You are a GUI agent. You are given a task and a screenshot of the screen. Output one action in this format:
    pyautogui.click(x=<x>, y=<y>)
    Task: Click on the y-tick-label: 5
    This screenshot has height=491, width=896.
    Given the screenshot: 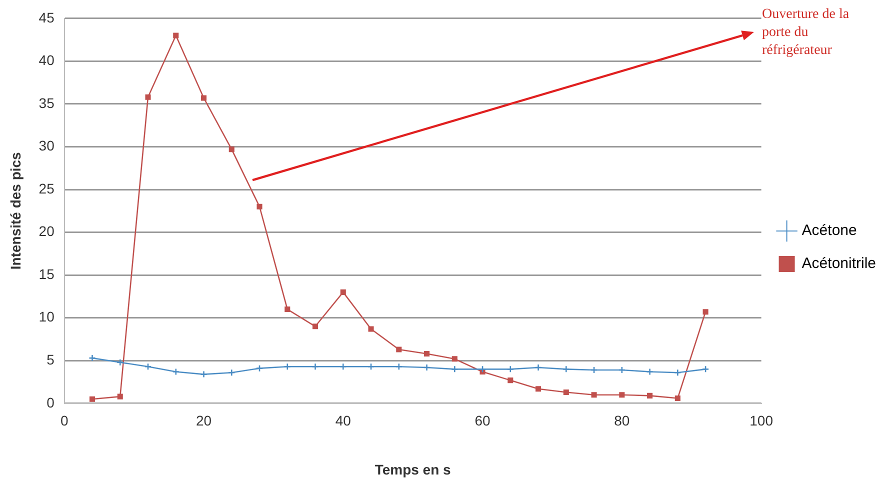 What is the action you would take?
    pyautogui.click(x=50, y=359)
    